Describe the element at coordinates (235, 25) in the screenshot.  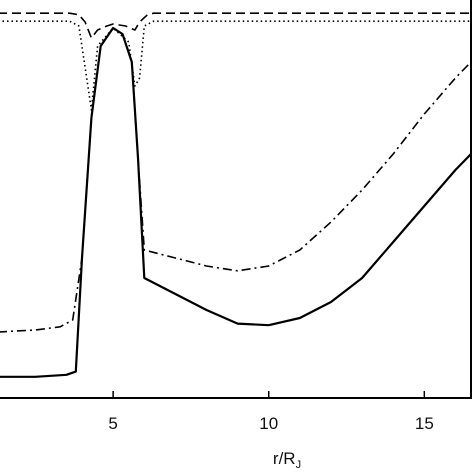
I see `series-line-dashed` at that location.